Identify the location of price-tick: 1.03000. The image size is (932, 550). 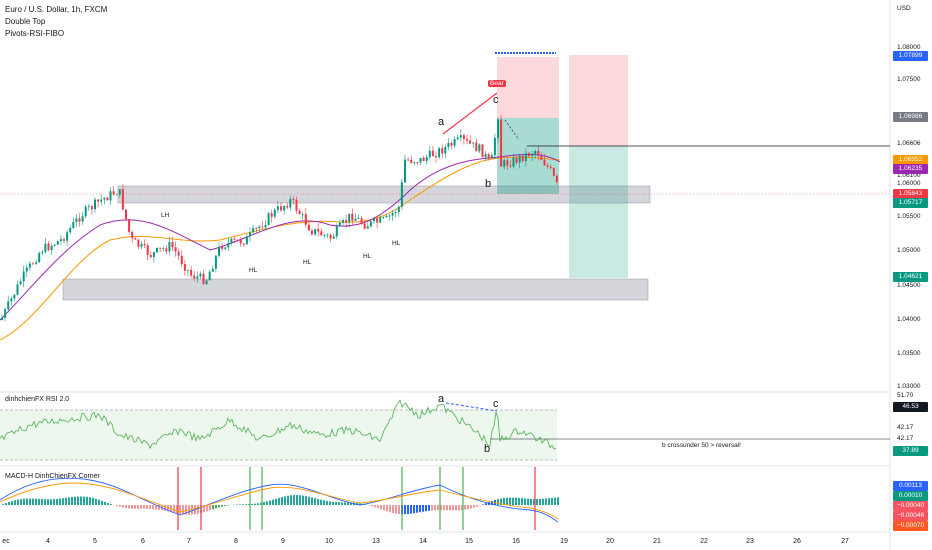
(909, 386).